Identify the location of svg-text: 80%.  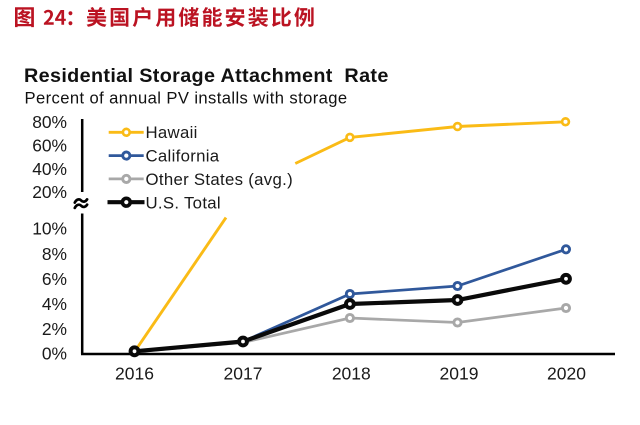
(49, 122).